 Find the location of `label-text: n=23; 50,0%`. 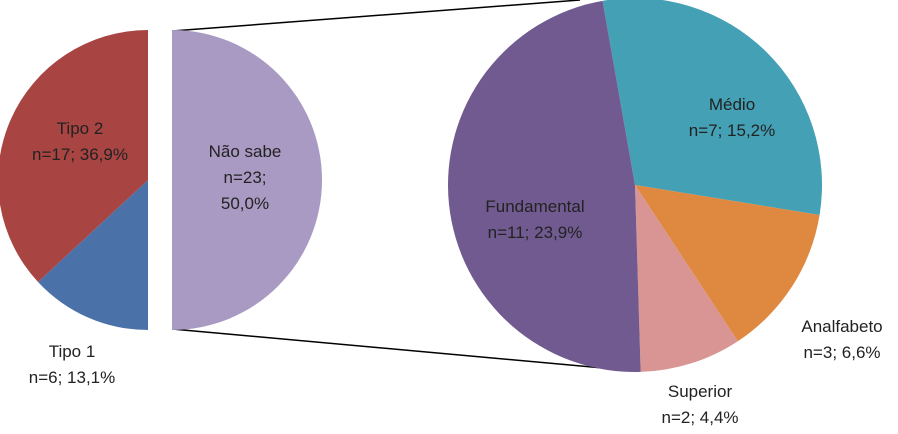

label-text: n=23; 50,0% is located at coordinates (245, 190).